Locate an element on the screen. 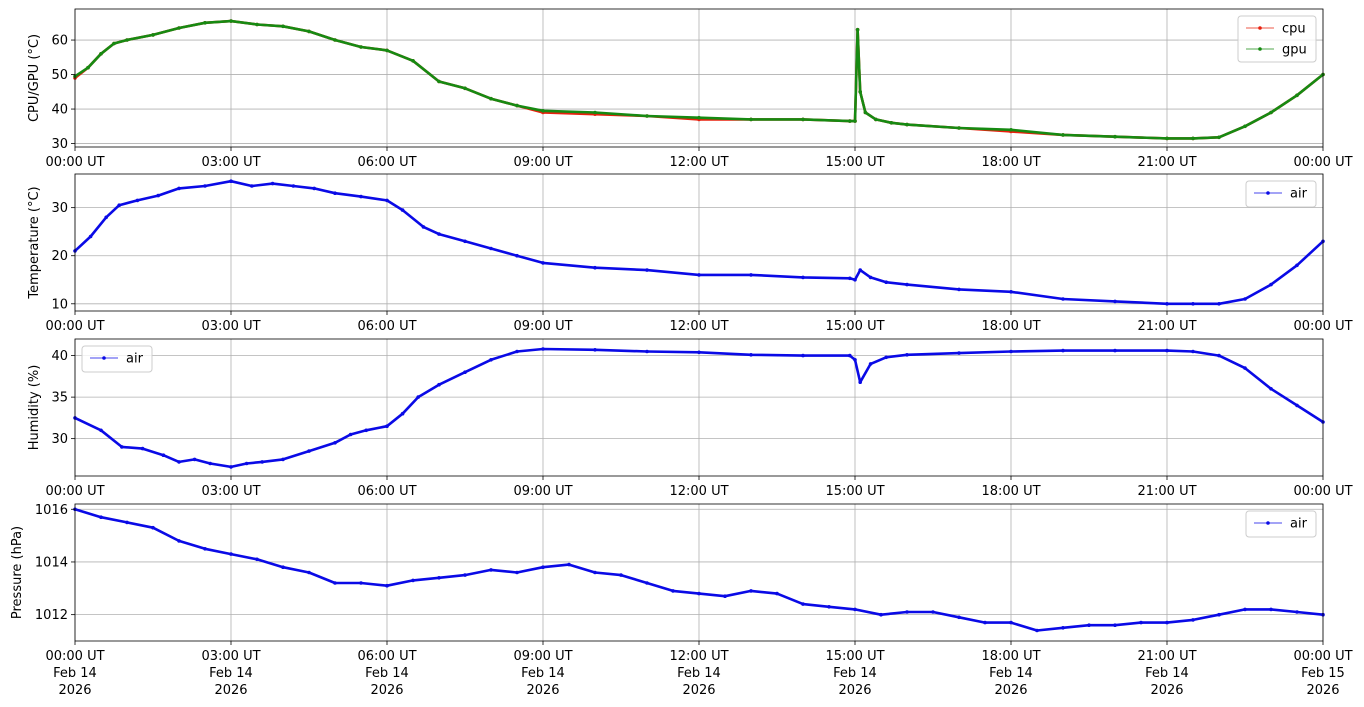 This screenshot has width=1364, height=707. x-tick-label-line: 15:00 UT is located at coordinates (854, 656).